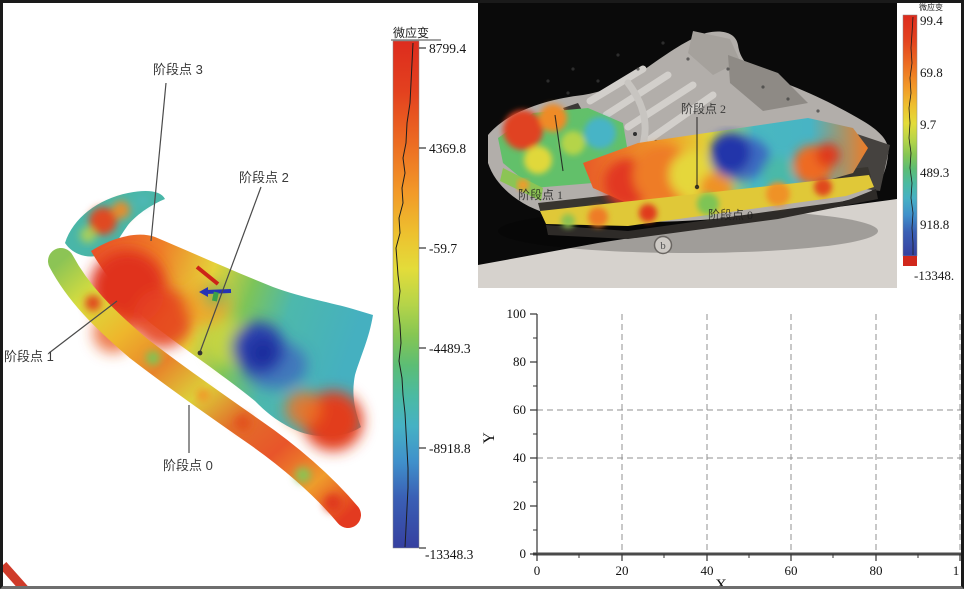 This screenshot has height=589, width=964. I want to click on shoe-collar, so click(768, 83).